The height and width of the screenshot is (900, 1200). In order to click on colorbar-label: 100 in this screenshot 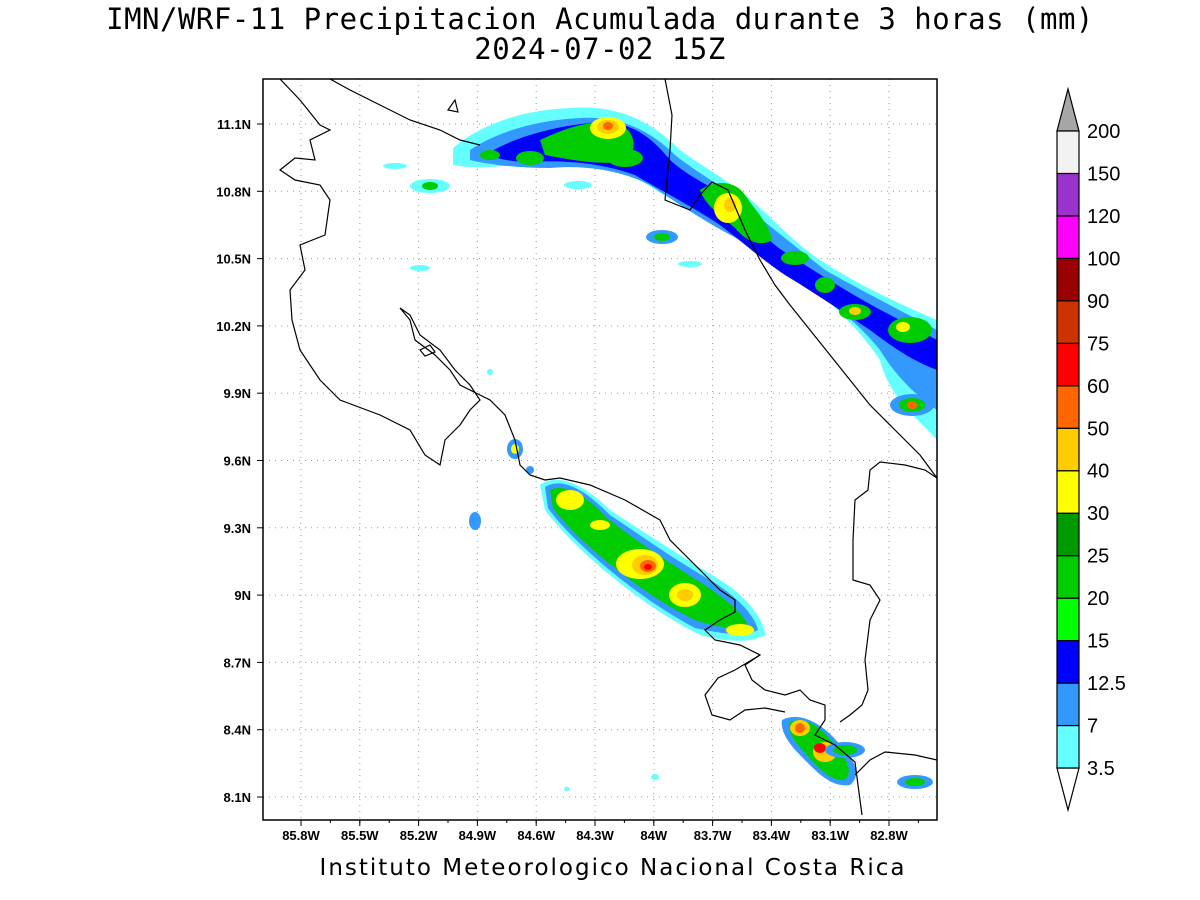, I will do `click(1103, 259)`.